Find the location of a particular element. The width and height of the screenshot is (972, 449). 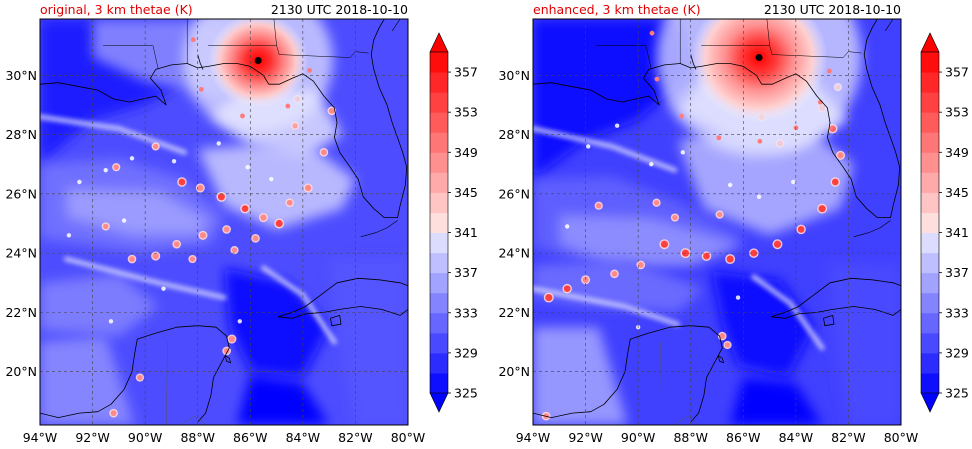

longitude-tick-label: 94°W is located at coordinates (40, 437).